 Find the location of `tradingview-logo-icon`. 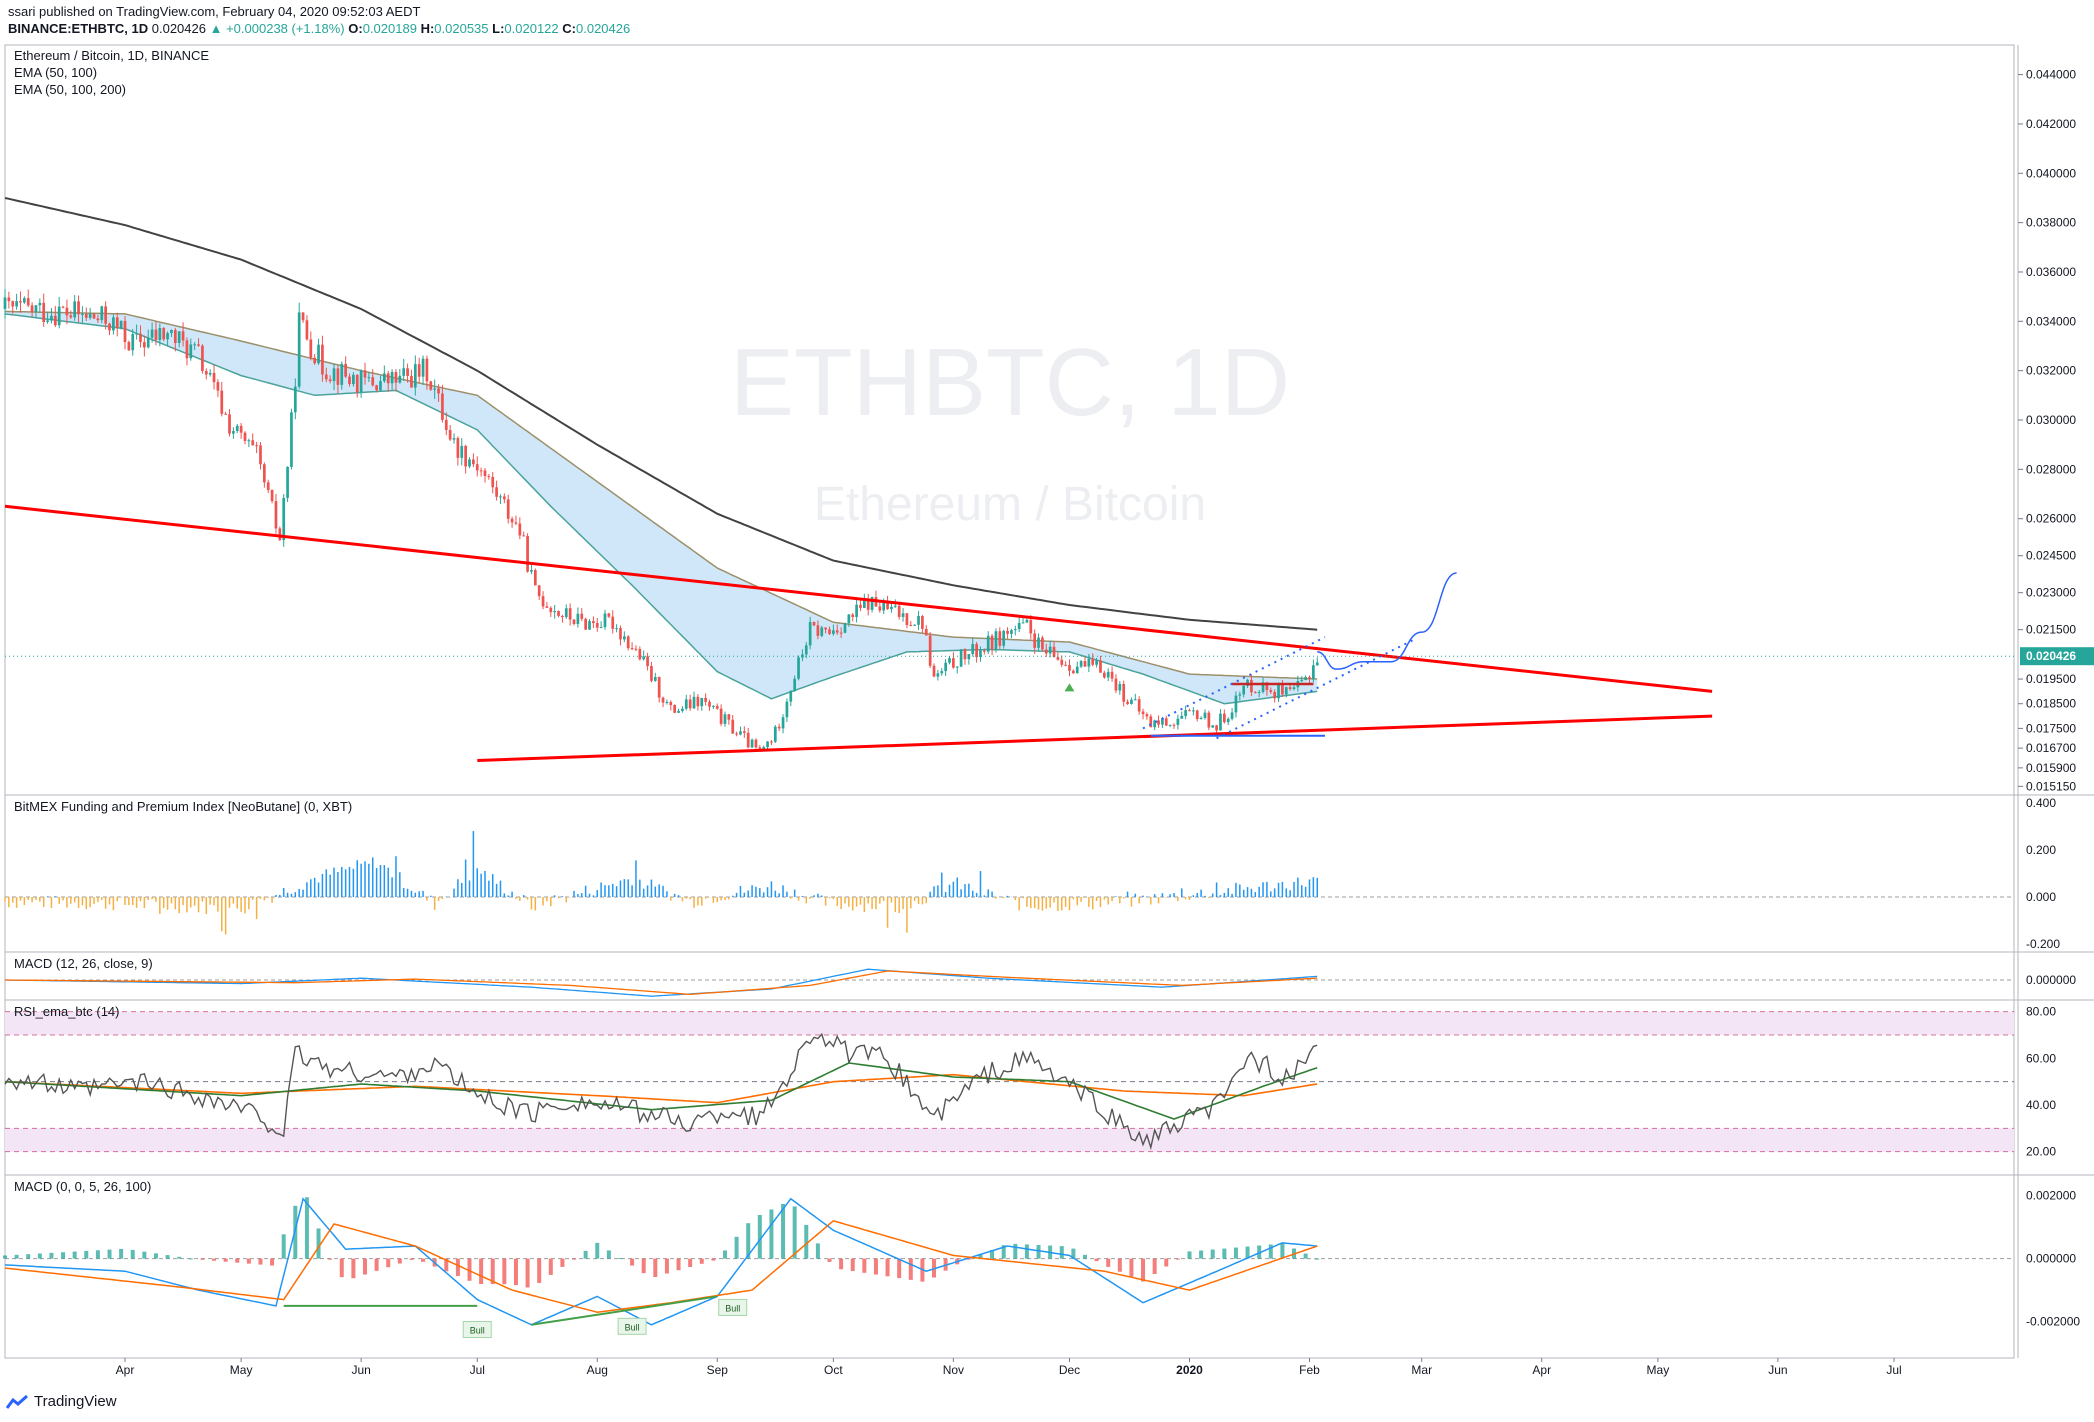

tradingview-logo-icon is located at coordinates (17, 1401).